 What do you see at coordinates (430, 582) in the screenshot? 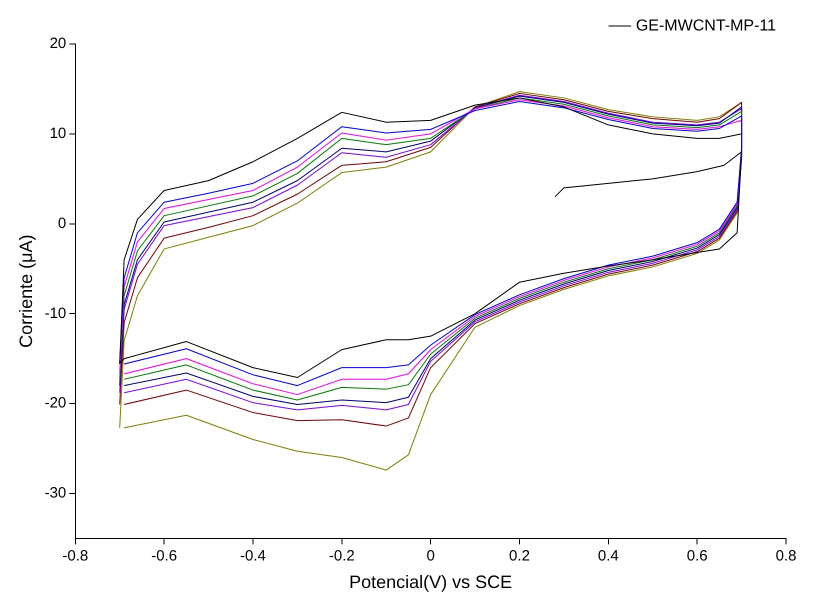
I see `x-axis-title: Potencial(V) vs SCE` at bounding box center [430, 582].